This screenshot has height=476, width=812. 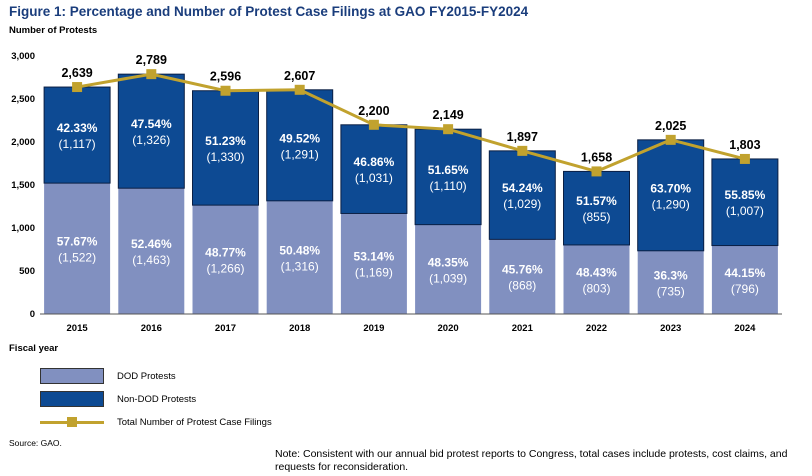 I want to click on data-label-dod-pct: 36.3%, so click(x=671, y=275).